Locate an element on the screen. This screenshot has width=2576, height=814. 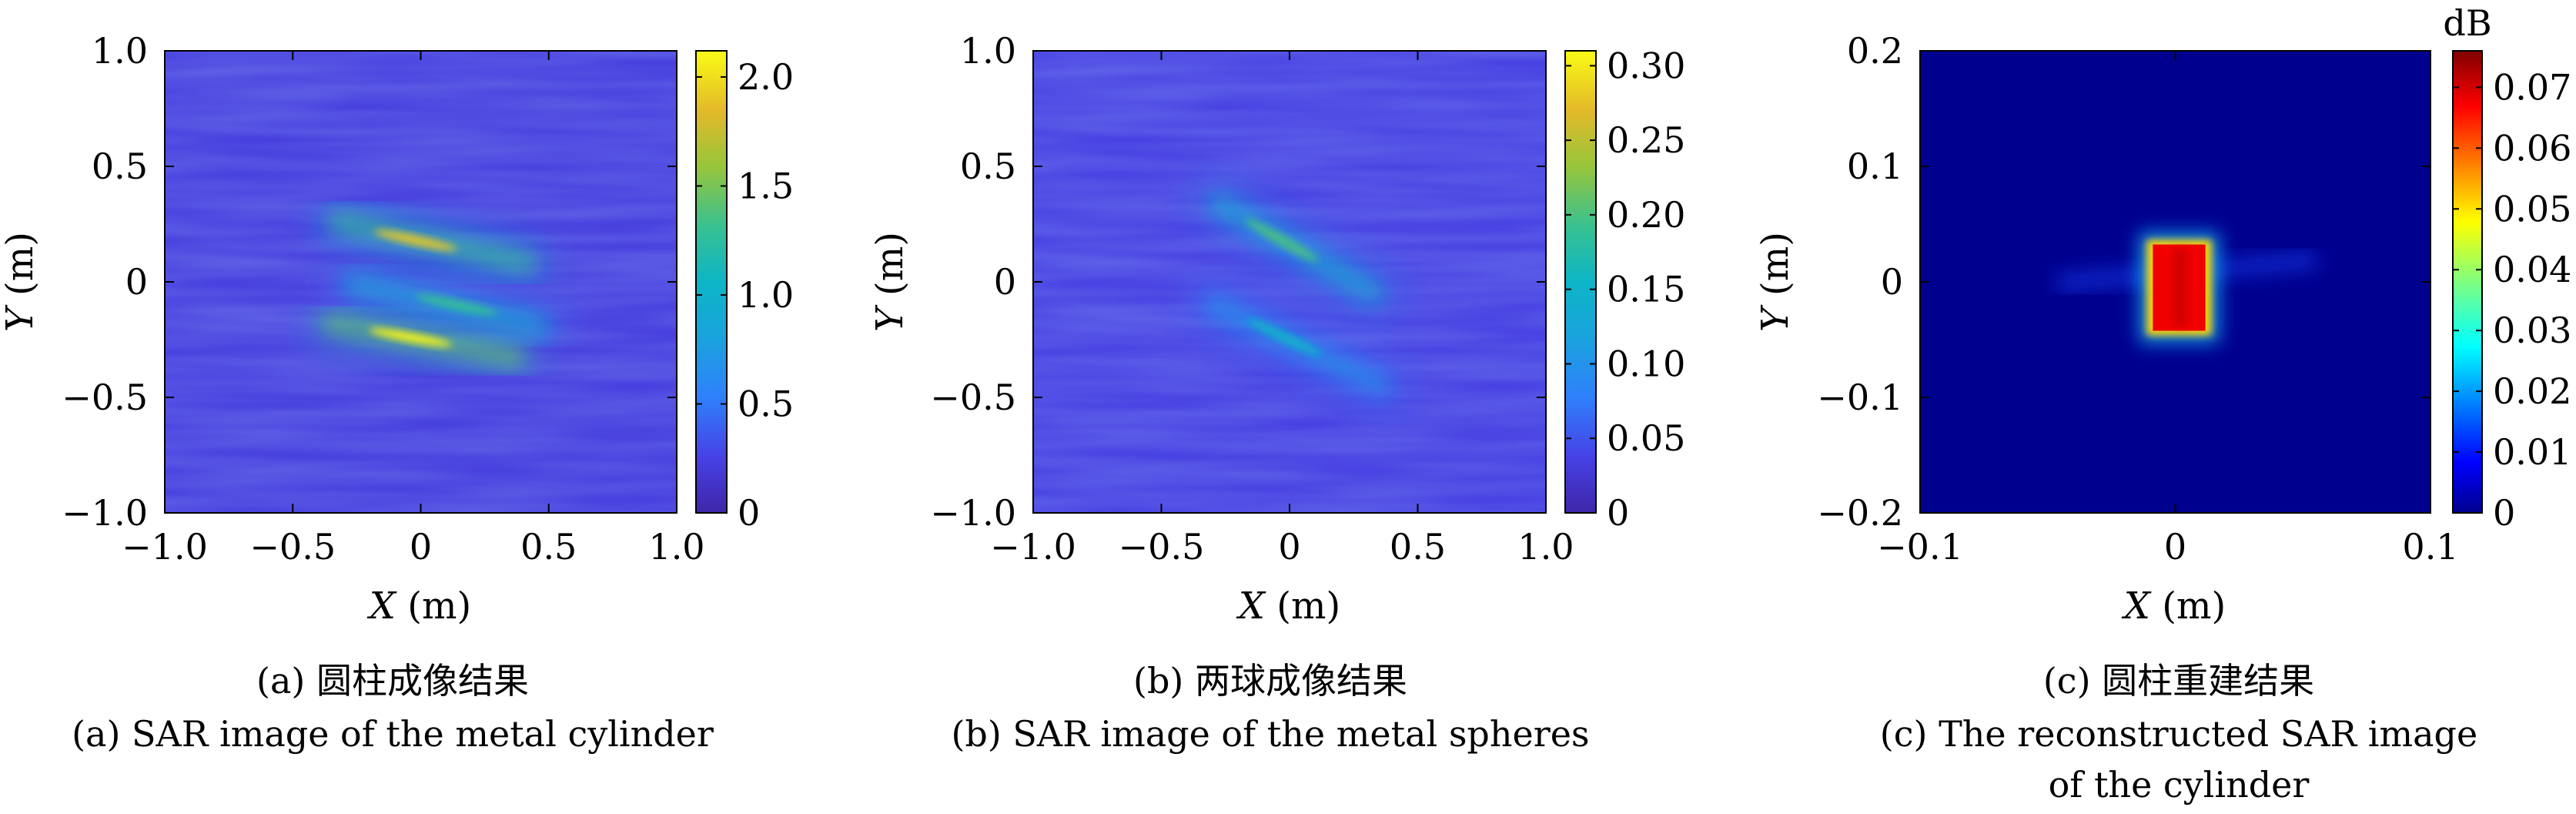
x-axis-label-a: X (m) is located at coordinates (419, 606).